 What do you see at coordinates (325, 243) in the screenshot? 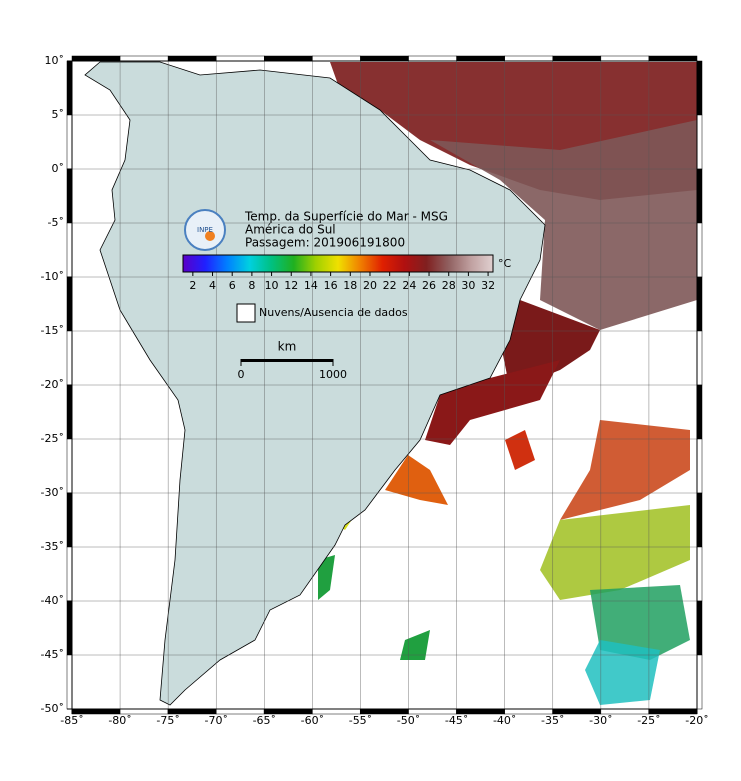
I see `pass-time: Passagem: 201906191800` at bounding box center [325, 243].